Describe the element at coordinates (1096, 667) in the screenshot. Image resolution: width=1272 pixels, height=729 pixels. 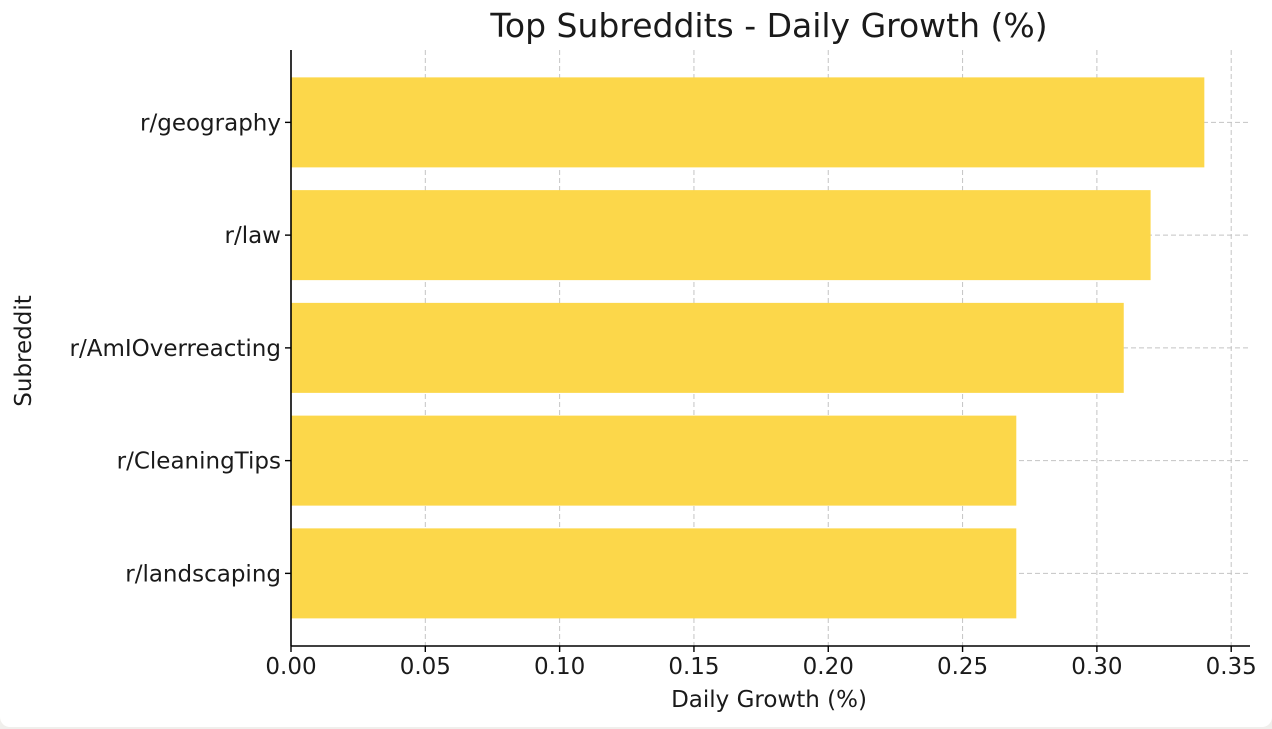
I see `x-tick-label: 0.30` at that location.